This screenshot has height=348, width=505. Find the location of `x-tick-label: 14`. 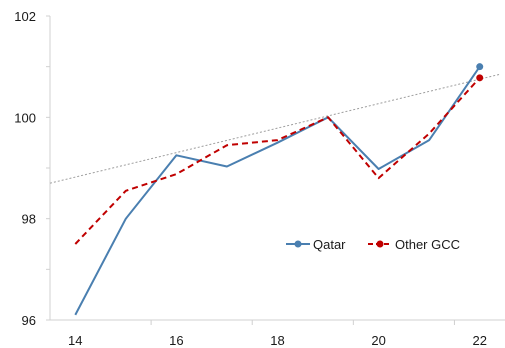

x-tick-label: 14 is located at coordinates (75, 340).